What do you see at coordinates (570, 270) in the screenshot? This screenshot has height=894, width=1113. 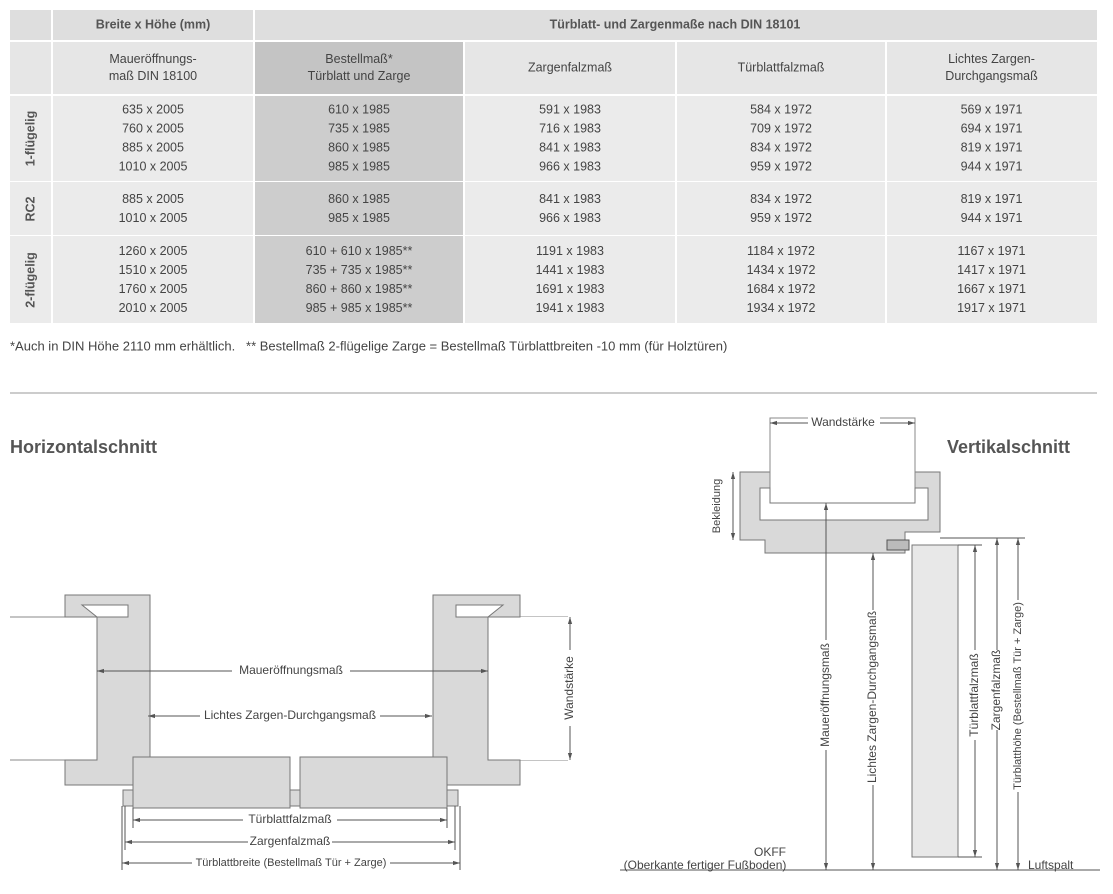 I see `cell-text: 1441 x 1983` at bounding box center [570, 270].